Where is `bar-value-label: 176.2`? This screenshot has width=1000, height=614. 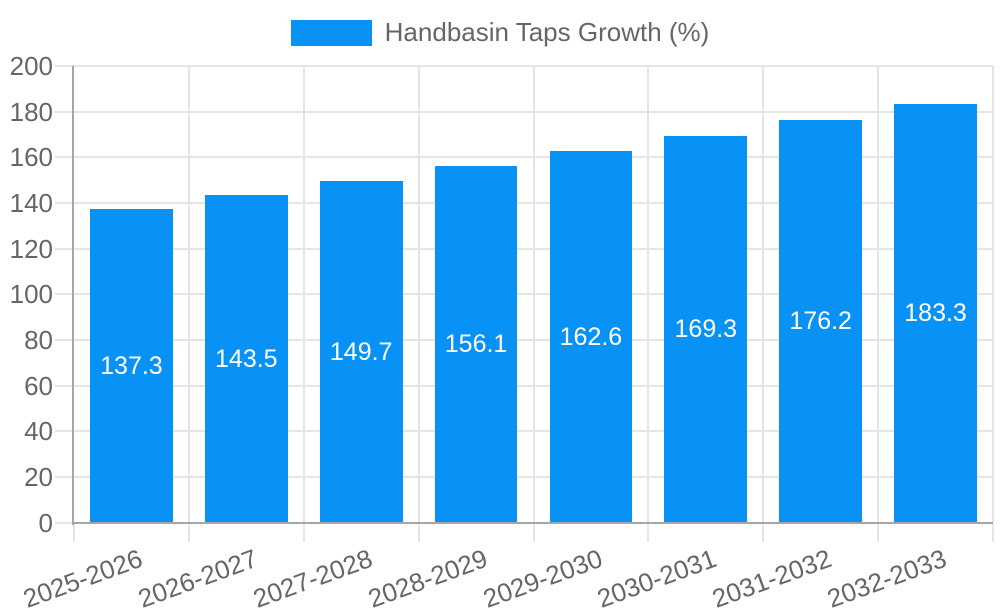
bar-value-label: 176.2 is located at coordinates (820, 321).